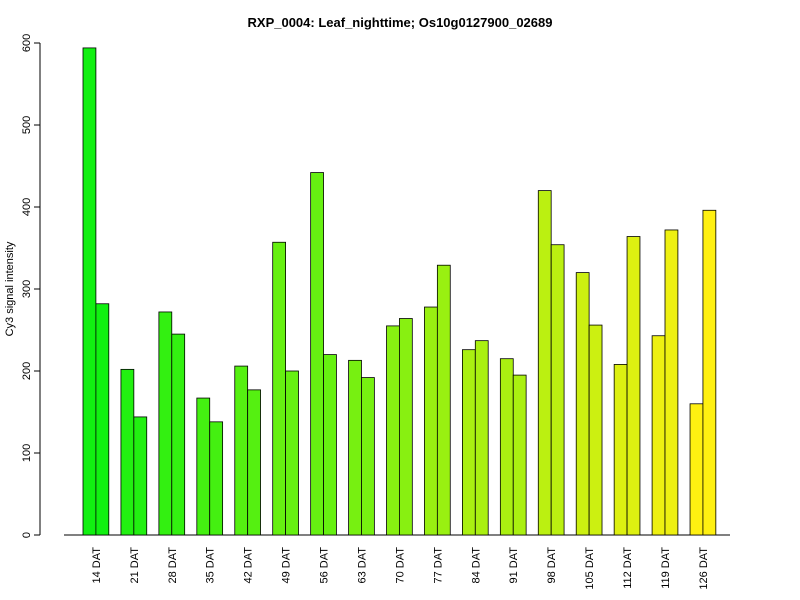 The width and height of the screenshot is (800, 600). I want to click on y-axis: 0 100 200 300 400 500 600, so click(31, 286).